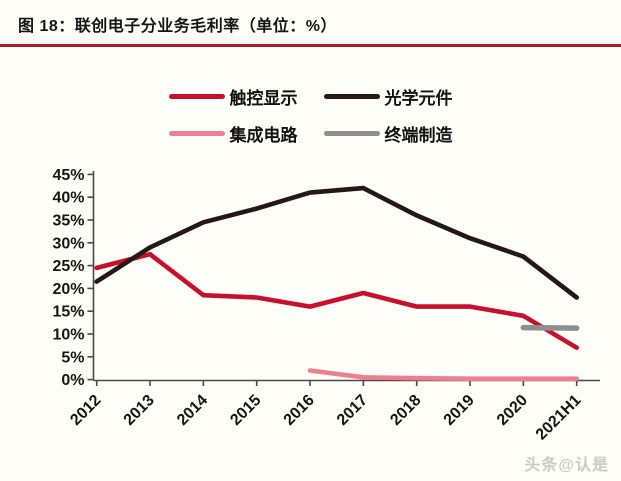 This screenshot has width=621, height=481. I want to click on legend-item: 集成电路, so click(233, 133).